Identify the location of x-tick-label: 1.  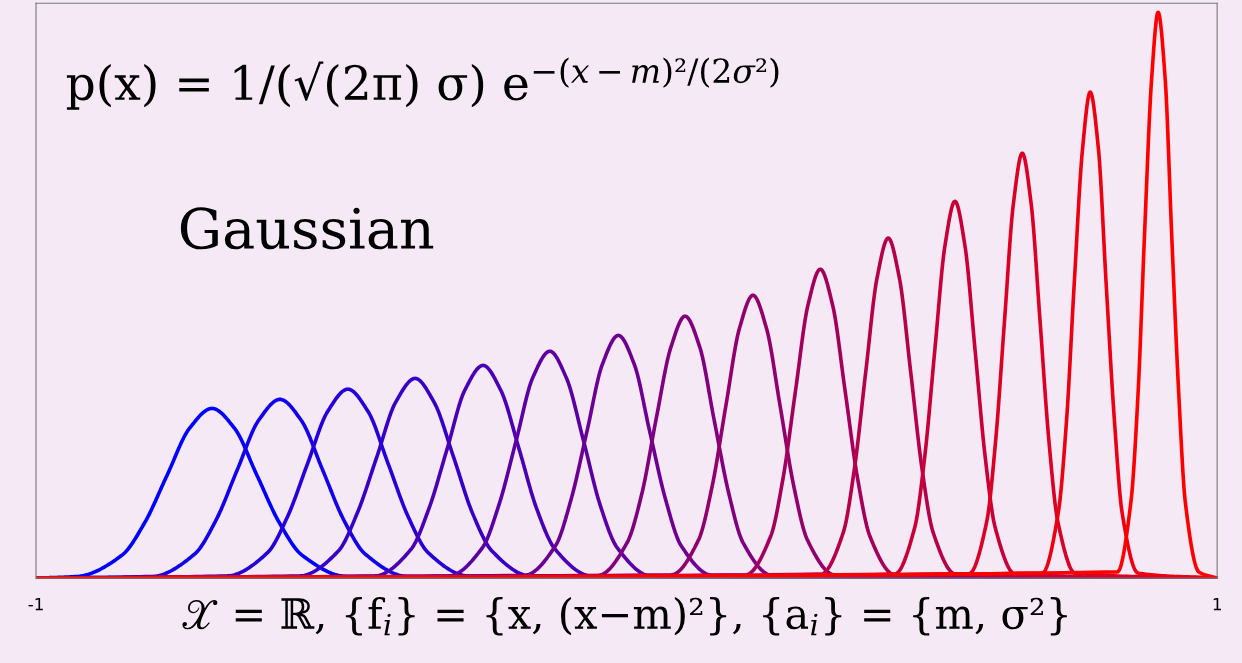
(1217, 604).